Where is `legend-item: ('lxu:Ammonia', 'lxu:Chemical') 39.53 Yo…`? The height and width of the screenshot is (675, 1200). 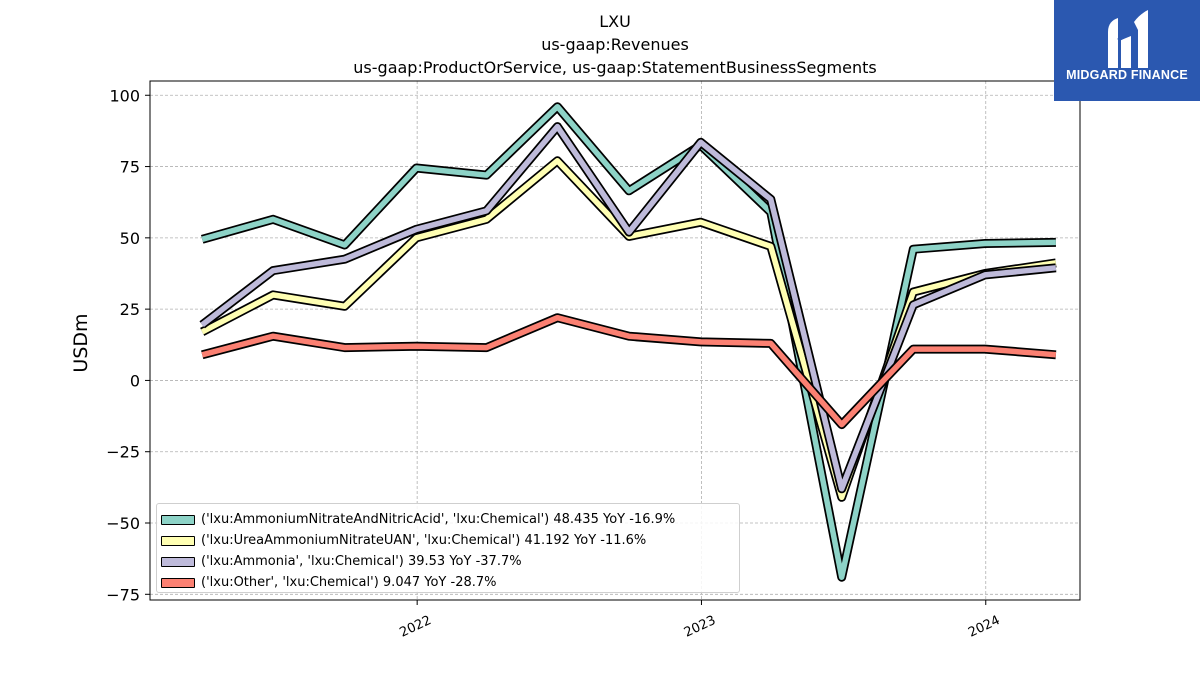 legend-item: ('lxu:Ammonia', 'lxu:Chemical') 39.53 Yo… is located at coordinates (449, 561).